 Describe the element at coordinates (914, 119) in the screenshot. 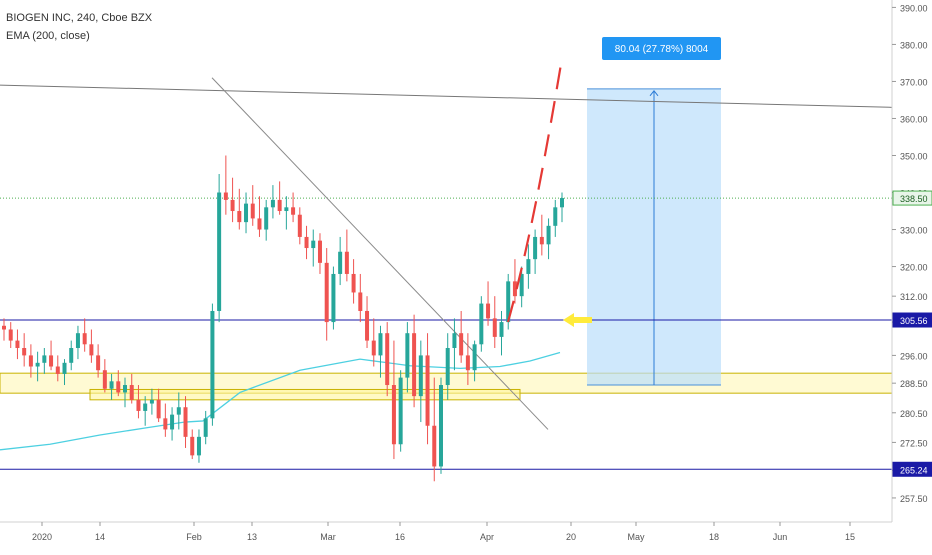

I see `price-tick-label: 360.00` at that location.